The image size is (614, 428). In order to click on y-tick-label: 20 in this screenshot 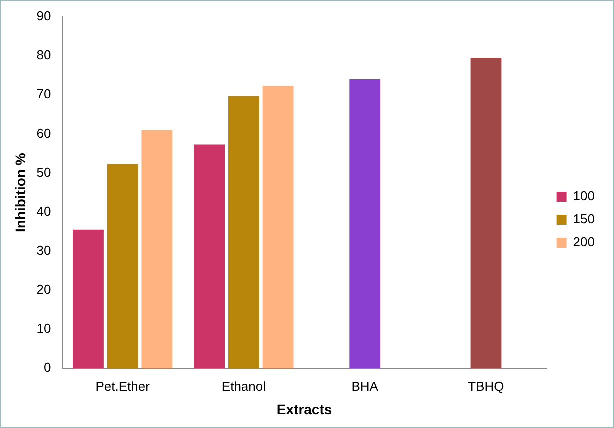, I will do `click(44, 290)`.